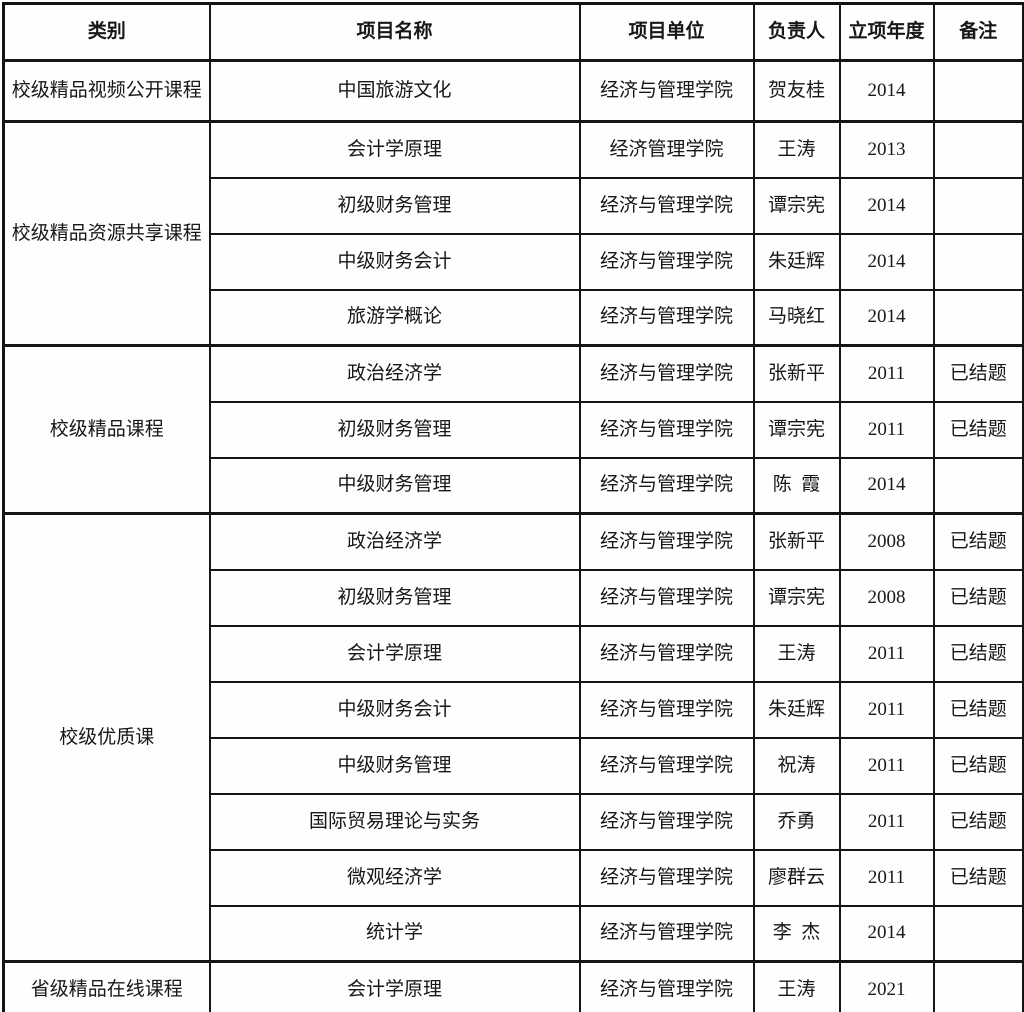 This screenshot has width=1024, height=1012. I want to click on category-cell: 校级精品课程, so click(106, 429).